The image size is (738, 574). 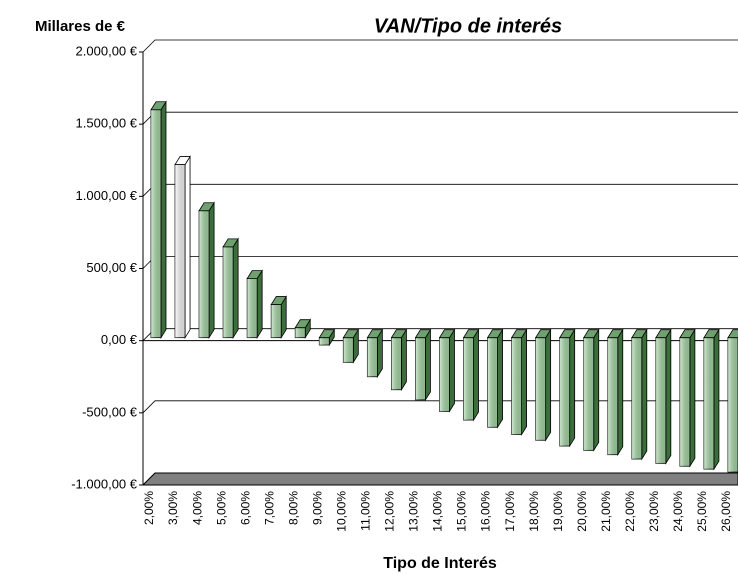 I want to click on y-tick-label: 500,00 €, so click(x=111, y=267).